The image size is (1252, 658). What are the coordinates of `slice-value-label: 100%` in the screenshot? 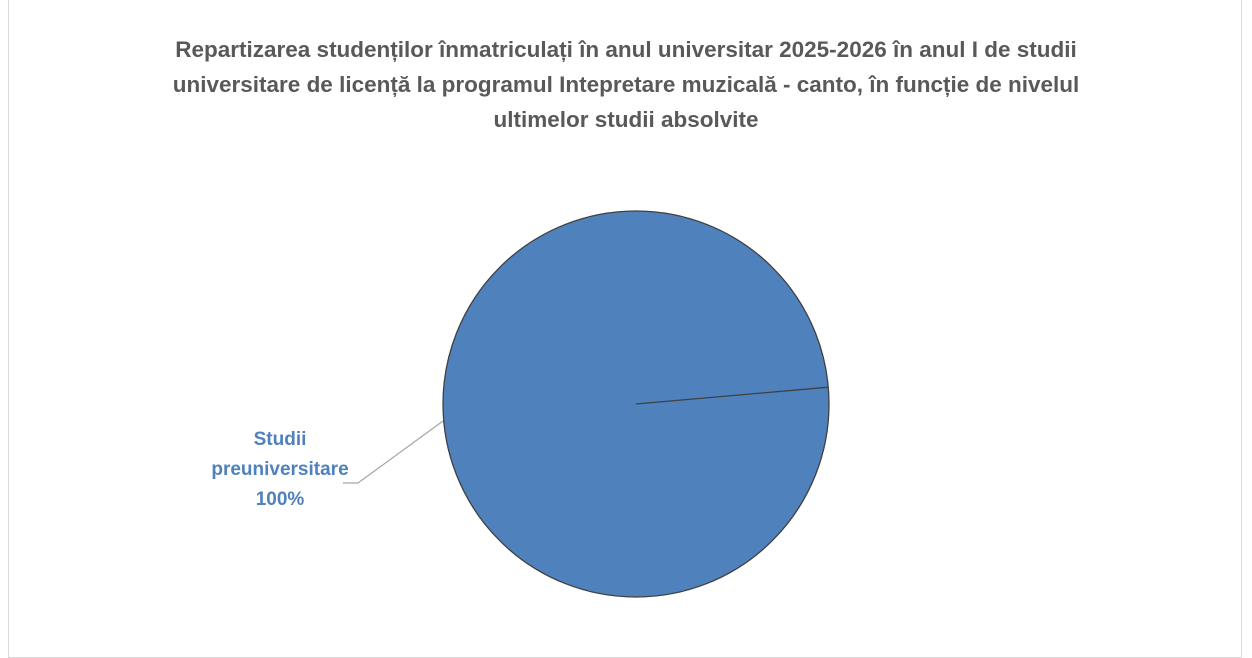 It's located at (280, 499).